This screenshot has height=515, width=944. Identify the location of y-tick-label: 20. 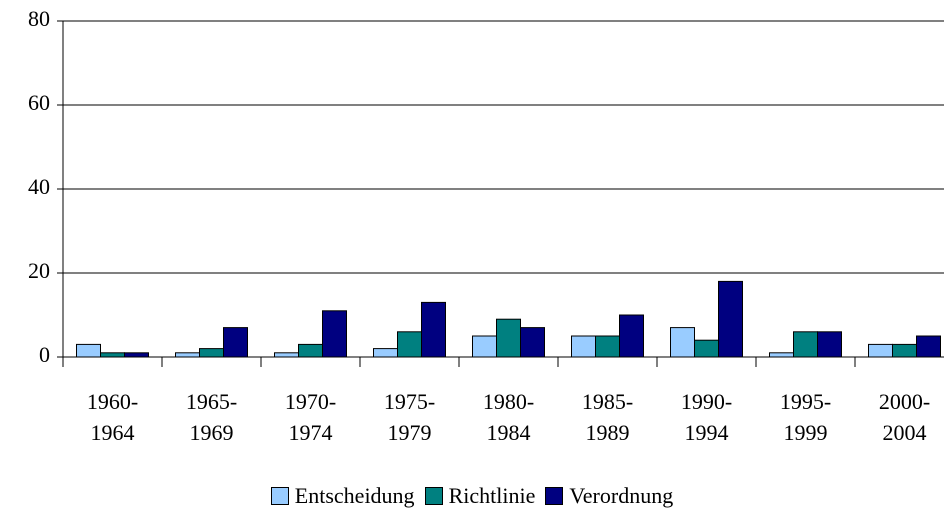
(39, 270).